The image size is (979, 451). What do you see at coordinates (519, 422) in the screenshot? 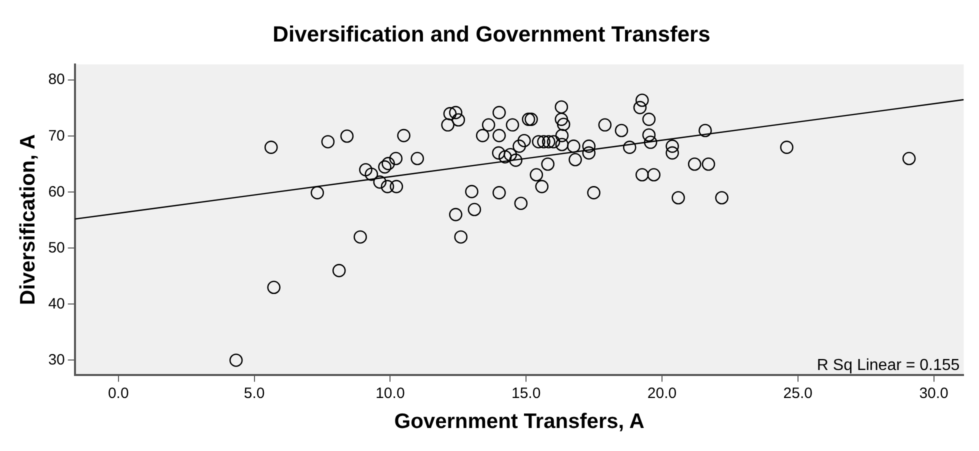
I see `x-axis-title: Government Transfers, A` at bounding box center [519, 422].